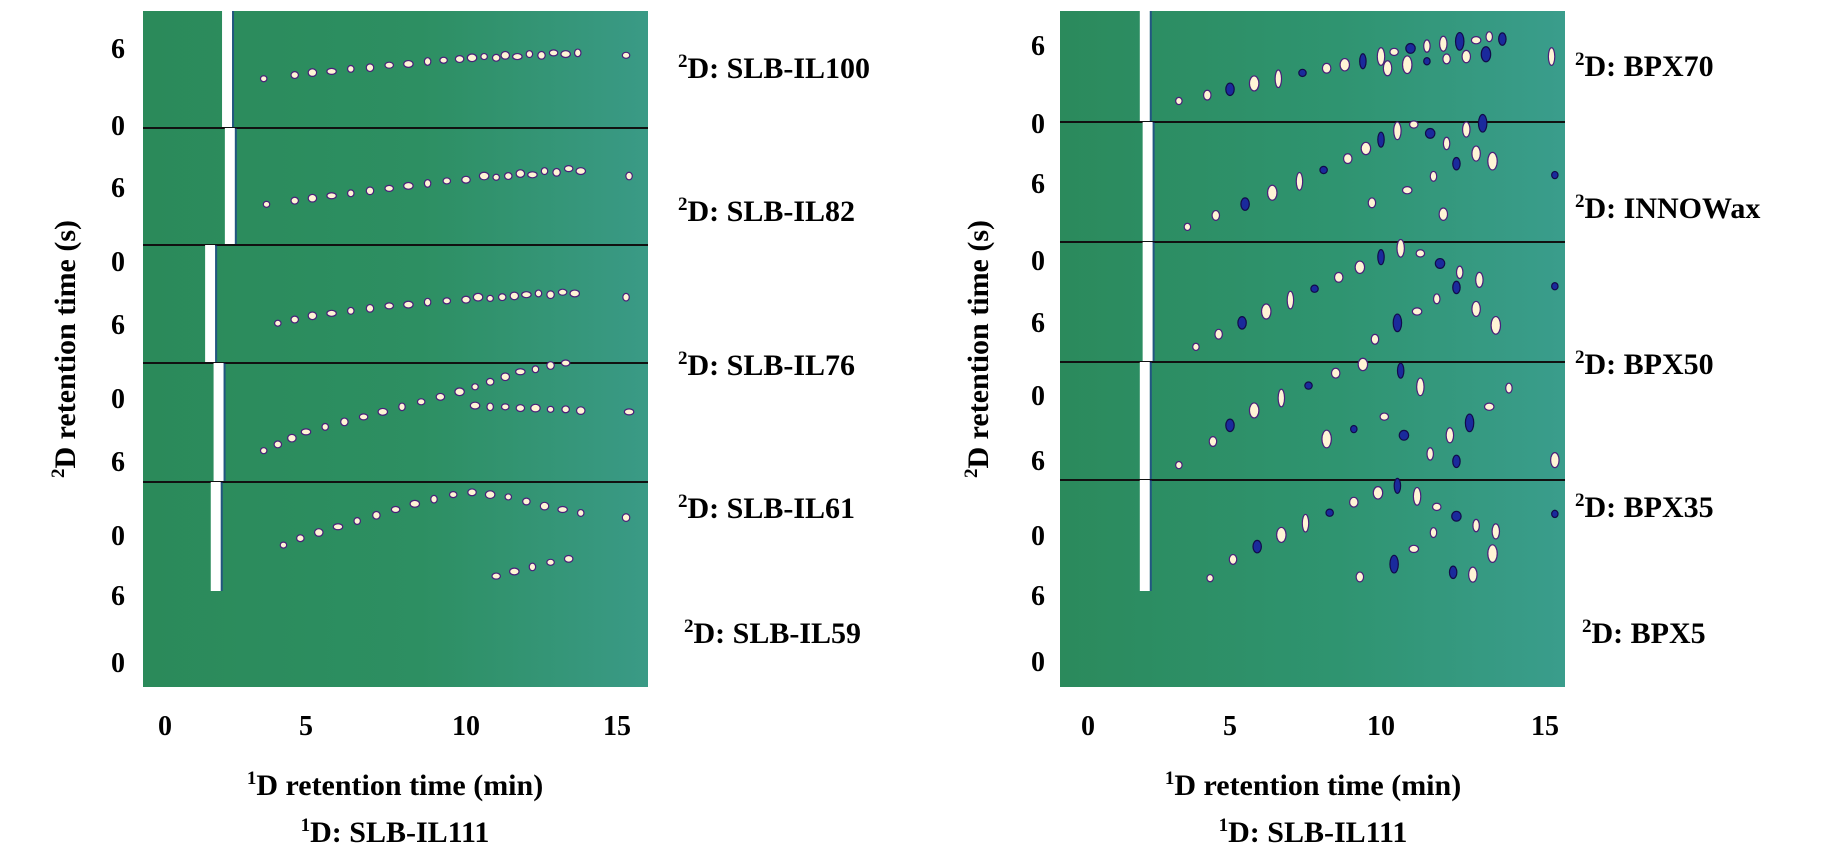 The width and height of the screenshot is (1823, 862). I want to click on left-xtick-15: 15, so click(617, 726).